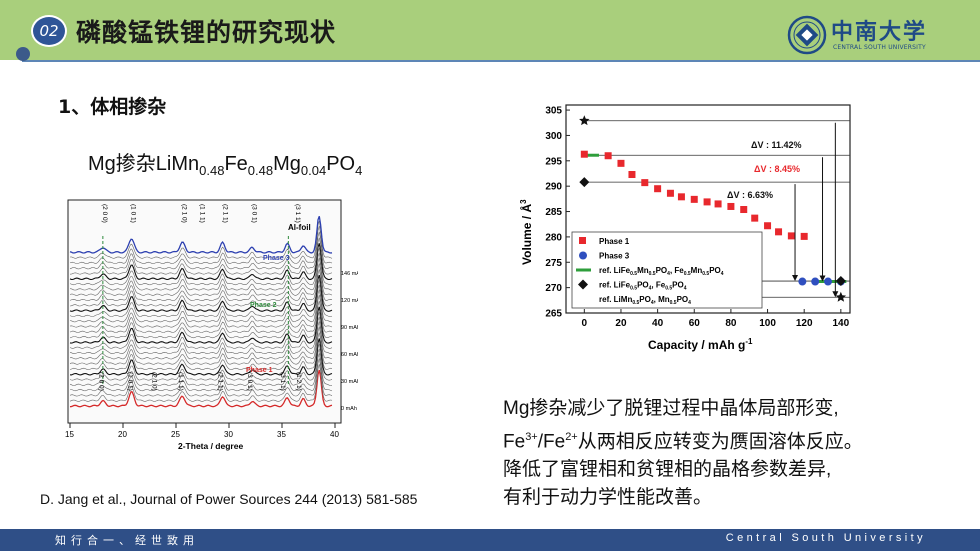  Describe the element at coordinates (645, 300) in the screenshot. I see `legend-label: ref. LiMn0.5PO4, Mn0.5PO4` at that location.